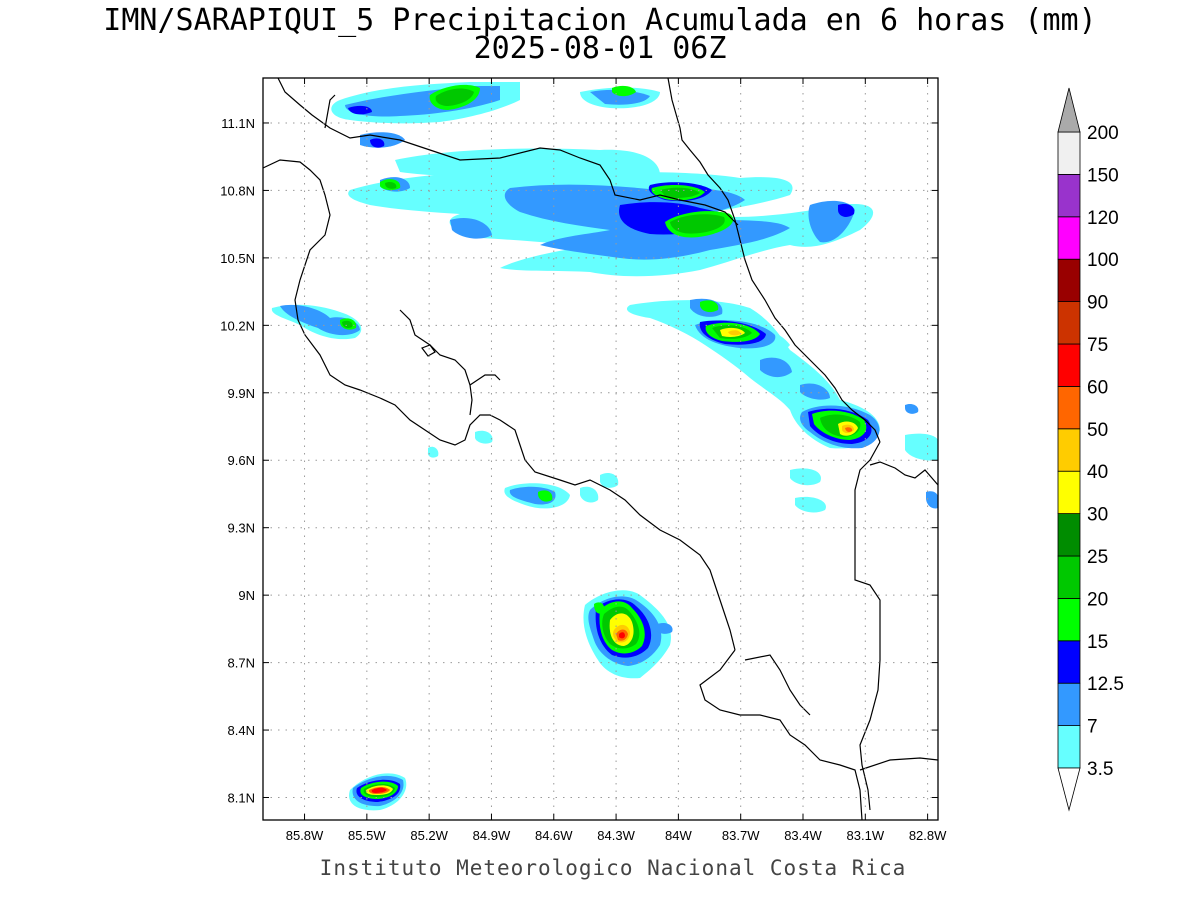 This screenshot has width=1200, height=900. Describe the element at coordinates (616, 835) in the screenshot. I see `lon-tick-label: 84.3W` at that location.